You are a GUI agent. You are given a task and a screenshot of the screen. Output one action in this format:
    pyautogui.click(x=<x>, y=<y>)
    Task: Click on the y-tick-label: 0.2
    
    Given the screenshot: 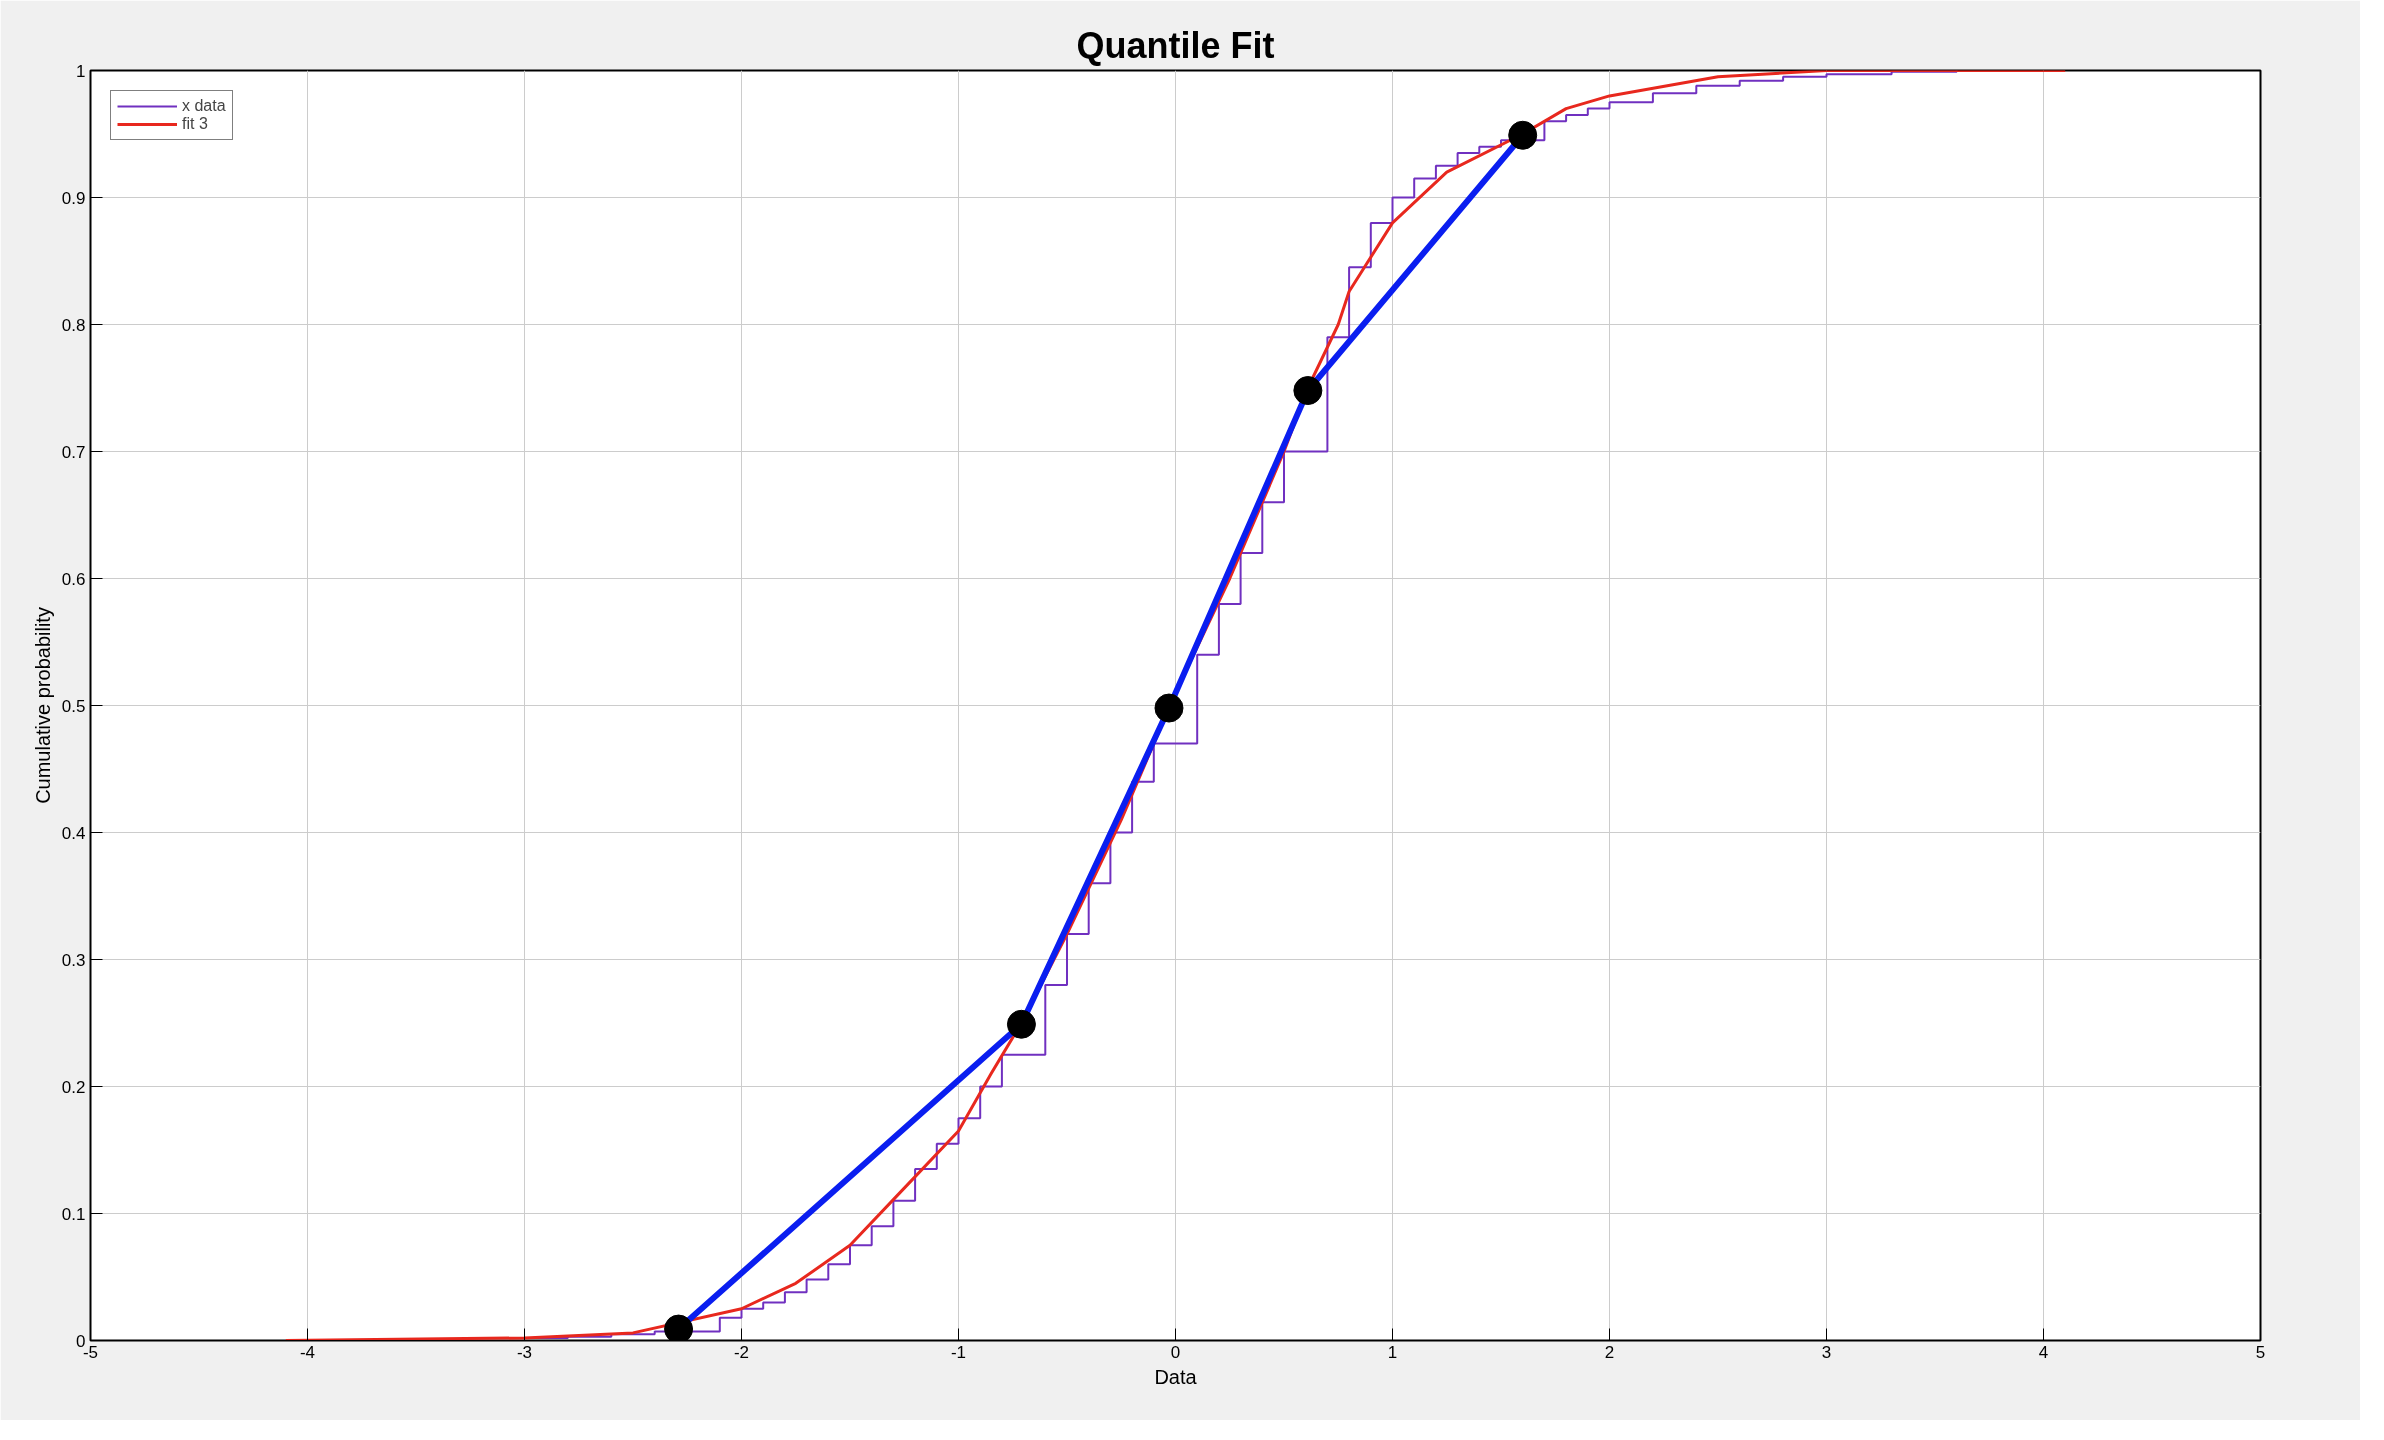 What is the action you would take?
    pyautogui.click(x=73, y=1087)
    